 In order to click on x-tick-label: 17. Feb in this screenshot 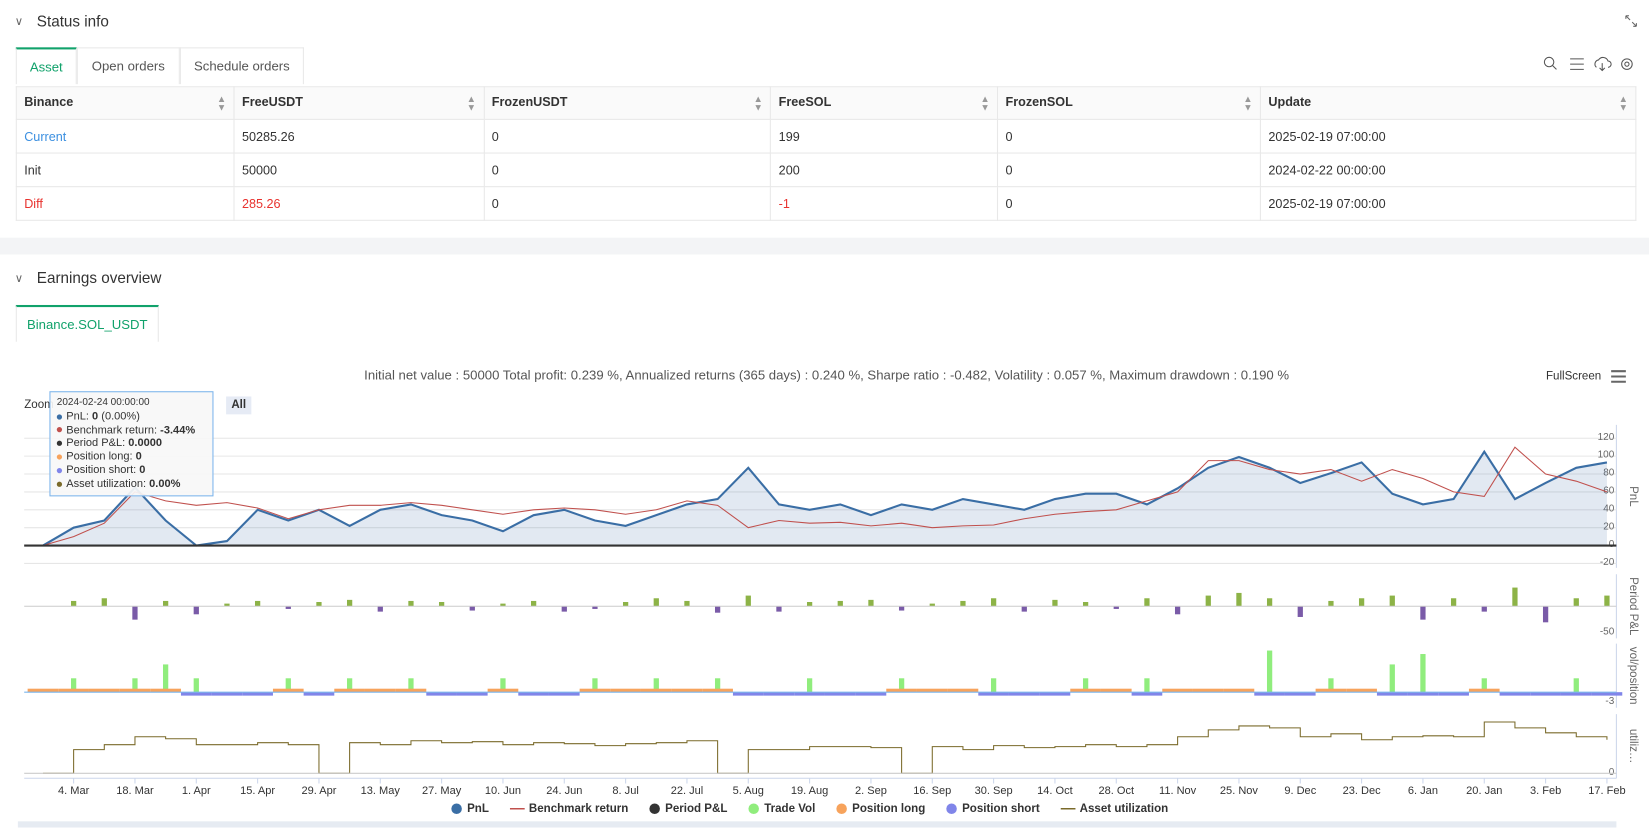, I will do `click(1606, 791)`.